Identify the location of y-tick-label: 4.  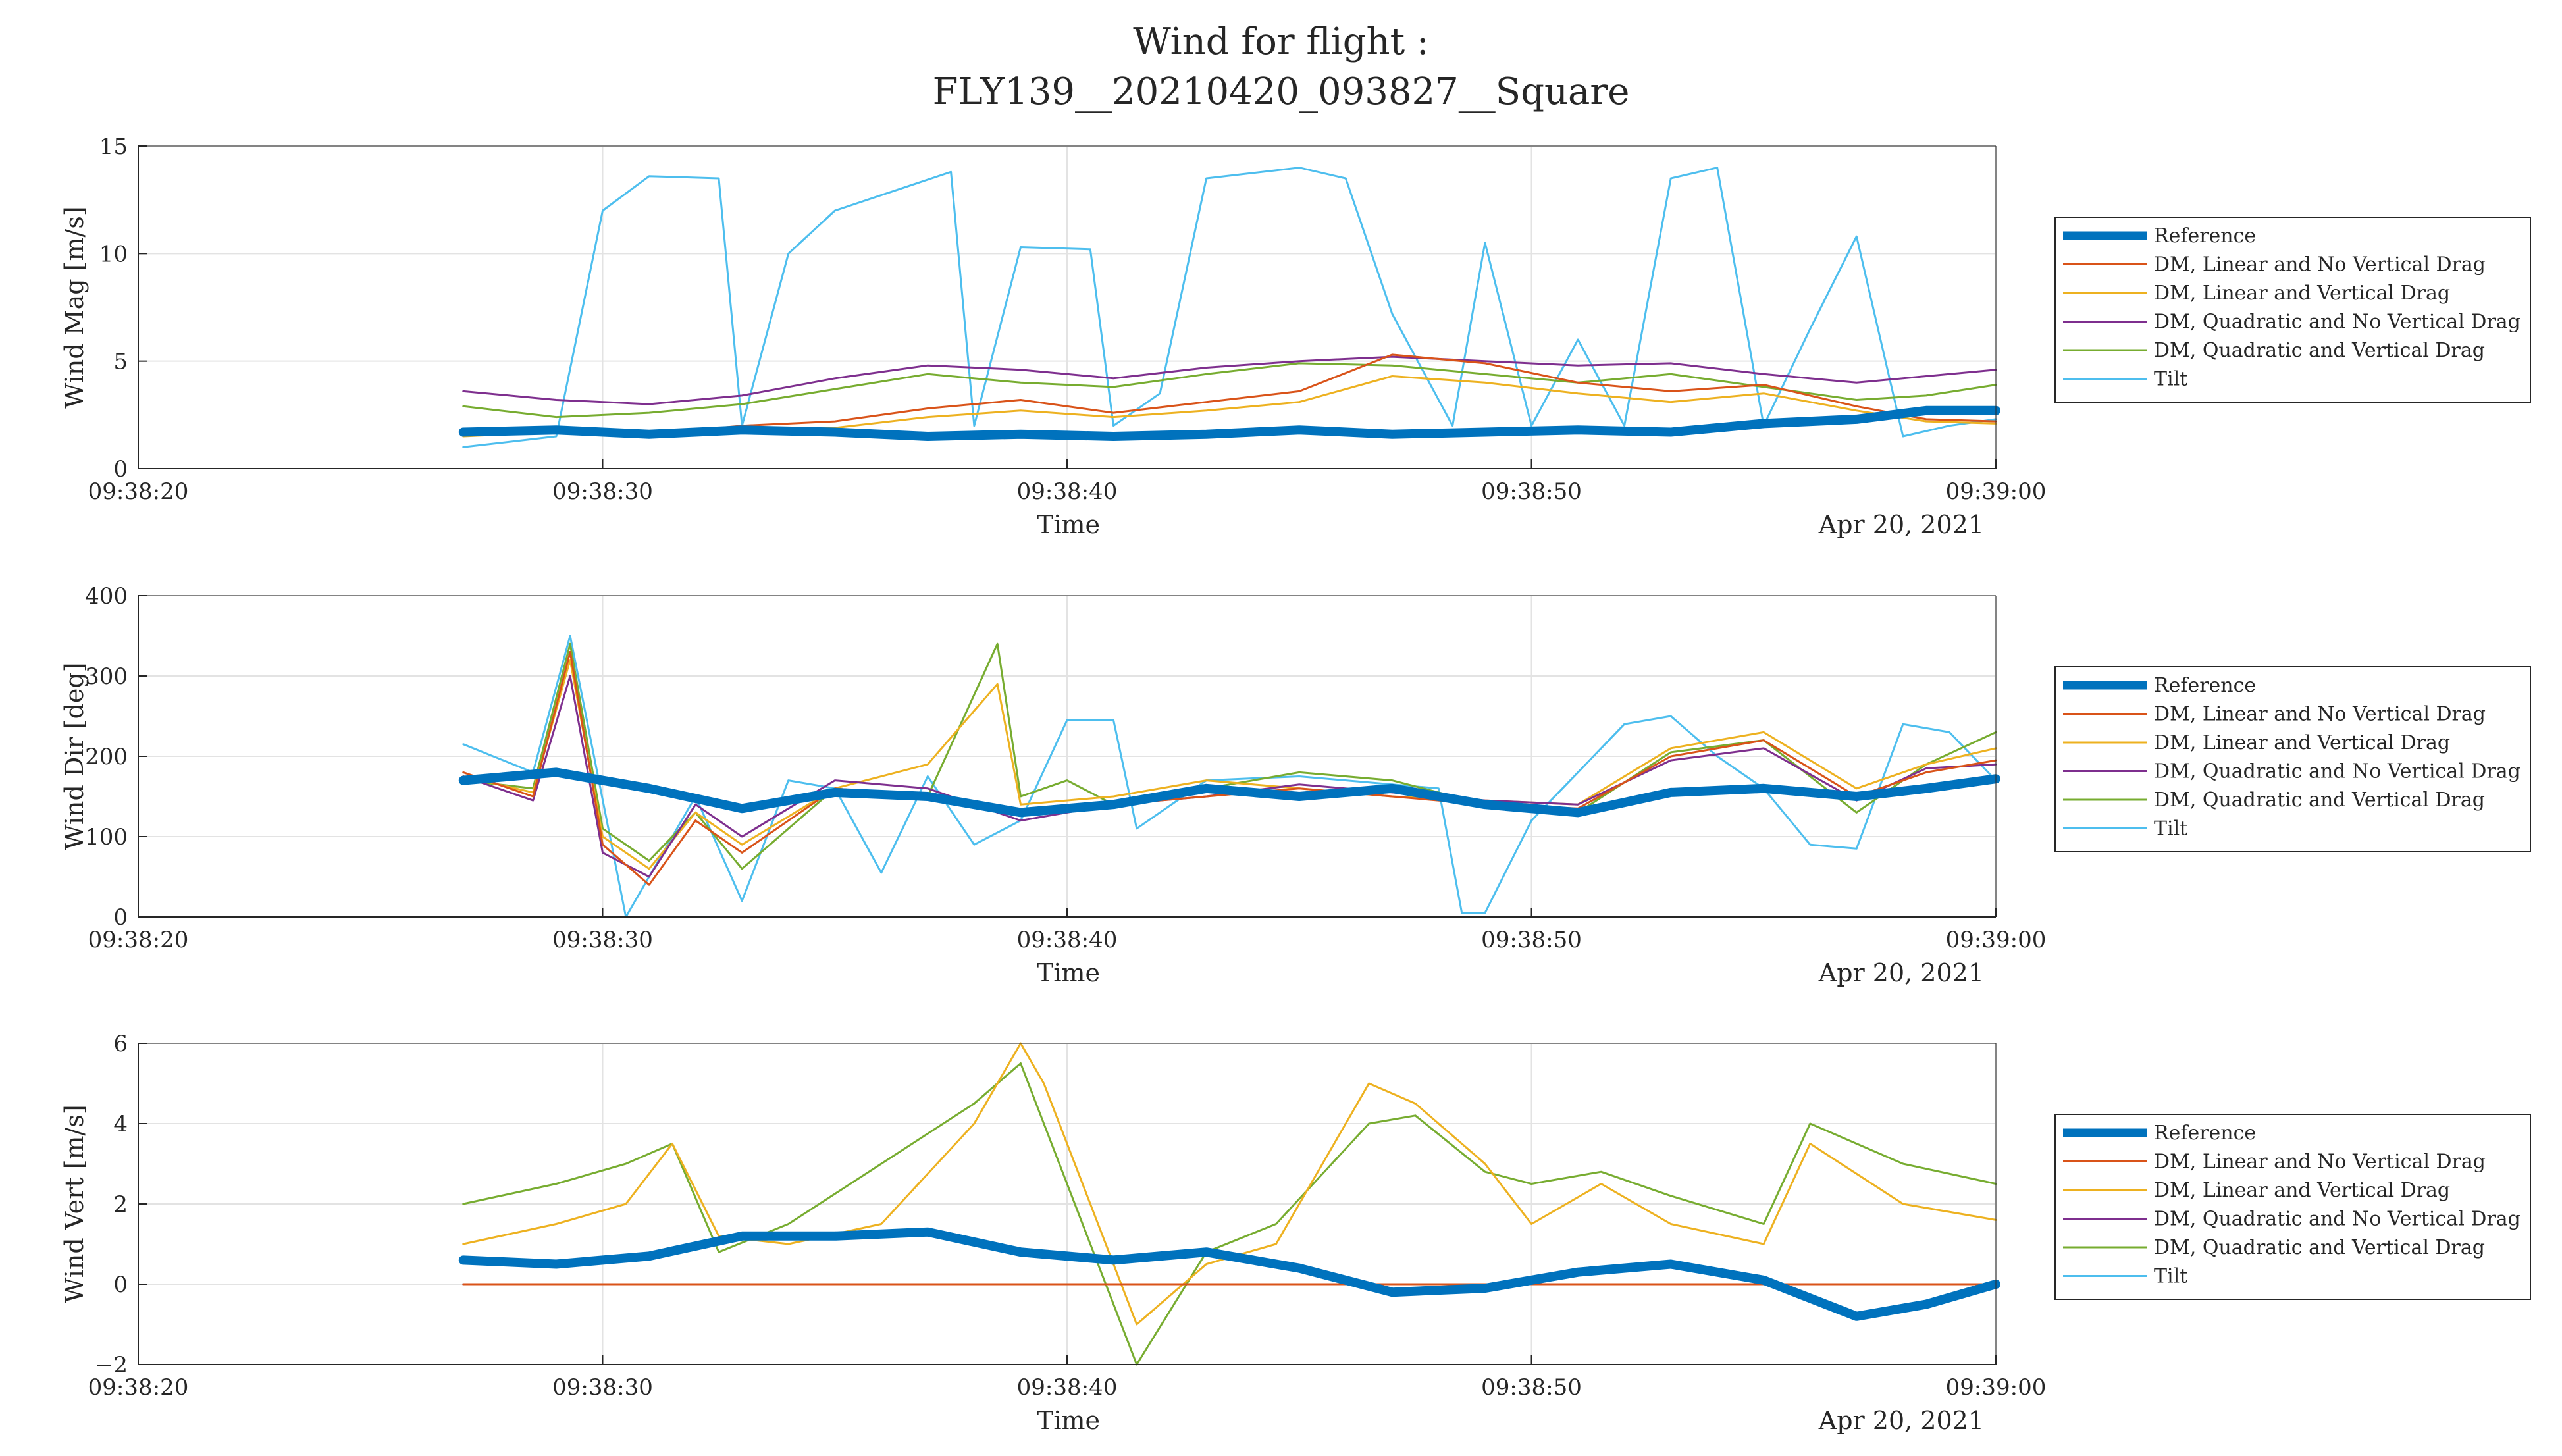
(120, 1124).